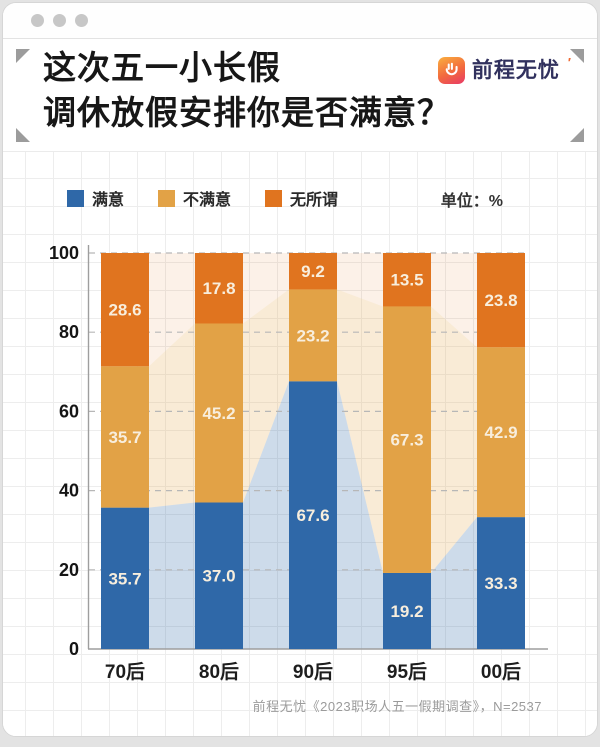 The height and width of the screenshot is (747, 600). Describe the element at coordinates (219, 672) in the screenshot. I see `x-category-label: 80后` at that location.